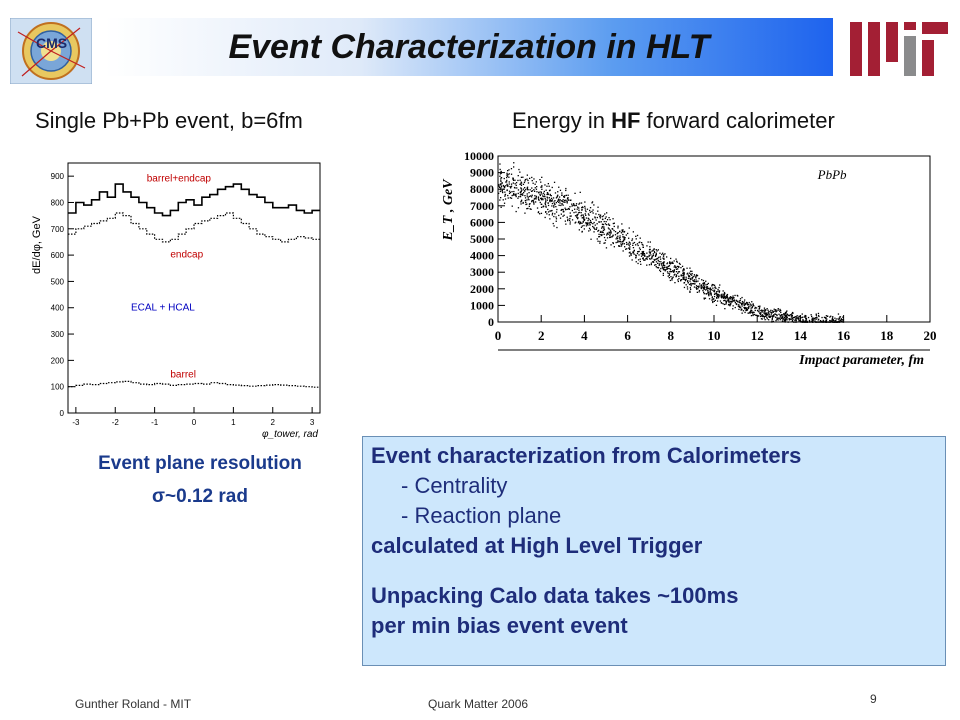 This screenshot has height=720, width=960. What do you see at coordinates (290, 434) in the screenshot?
I see `x-axis-label: φ_tower, rad` at bounding box center [290, 434].